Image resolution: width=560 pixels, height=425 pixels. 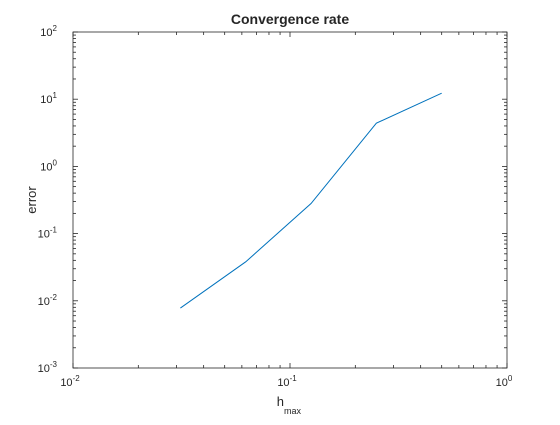 I want to click on y-tick-label-exponent: 2, so click(x=55, y=28).